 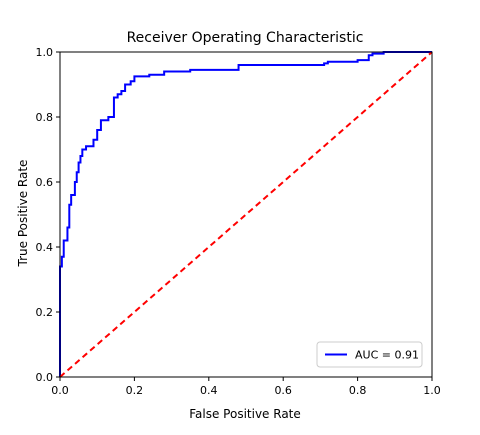 What do you see at coordinates (387, 355) in the screenshot?
I see `legend-label: AUC = 0.91` at bounding box center [387, 355].